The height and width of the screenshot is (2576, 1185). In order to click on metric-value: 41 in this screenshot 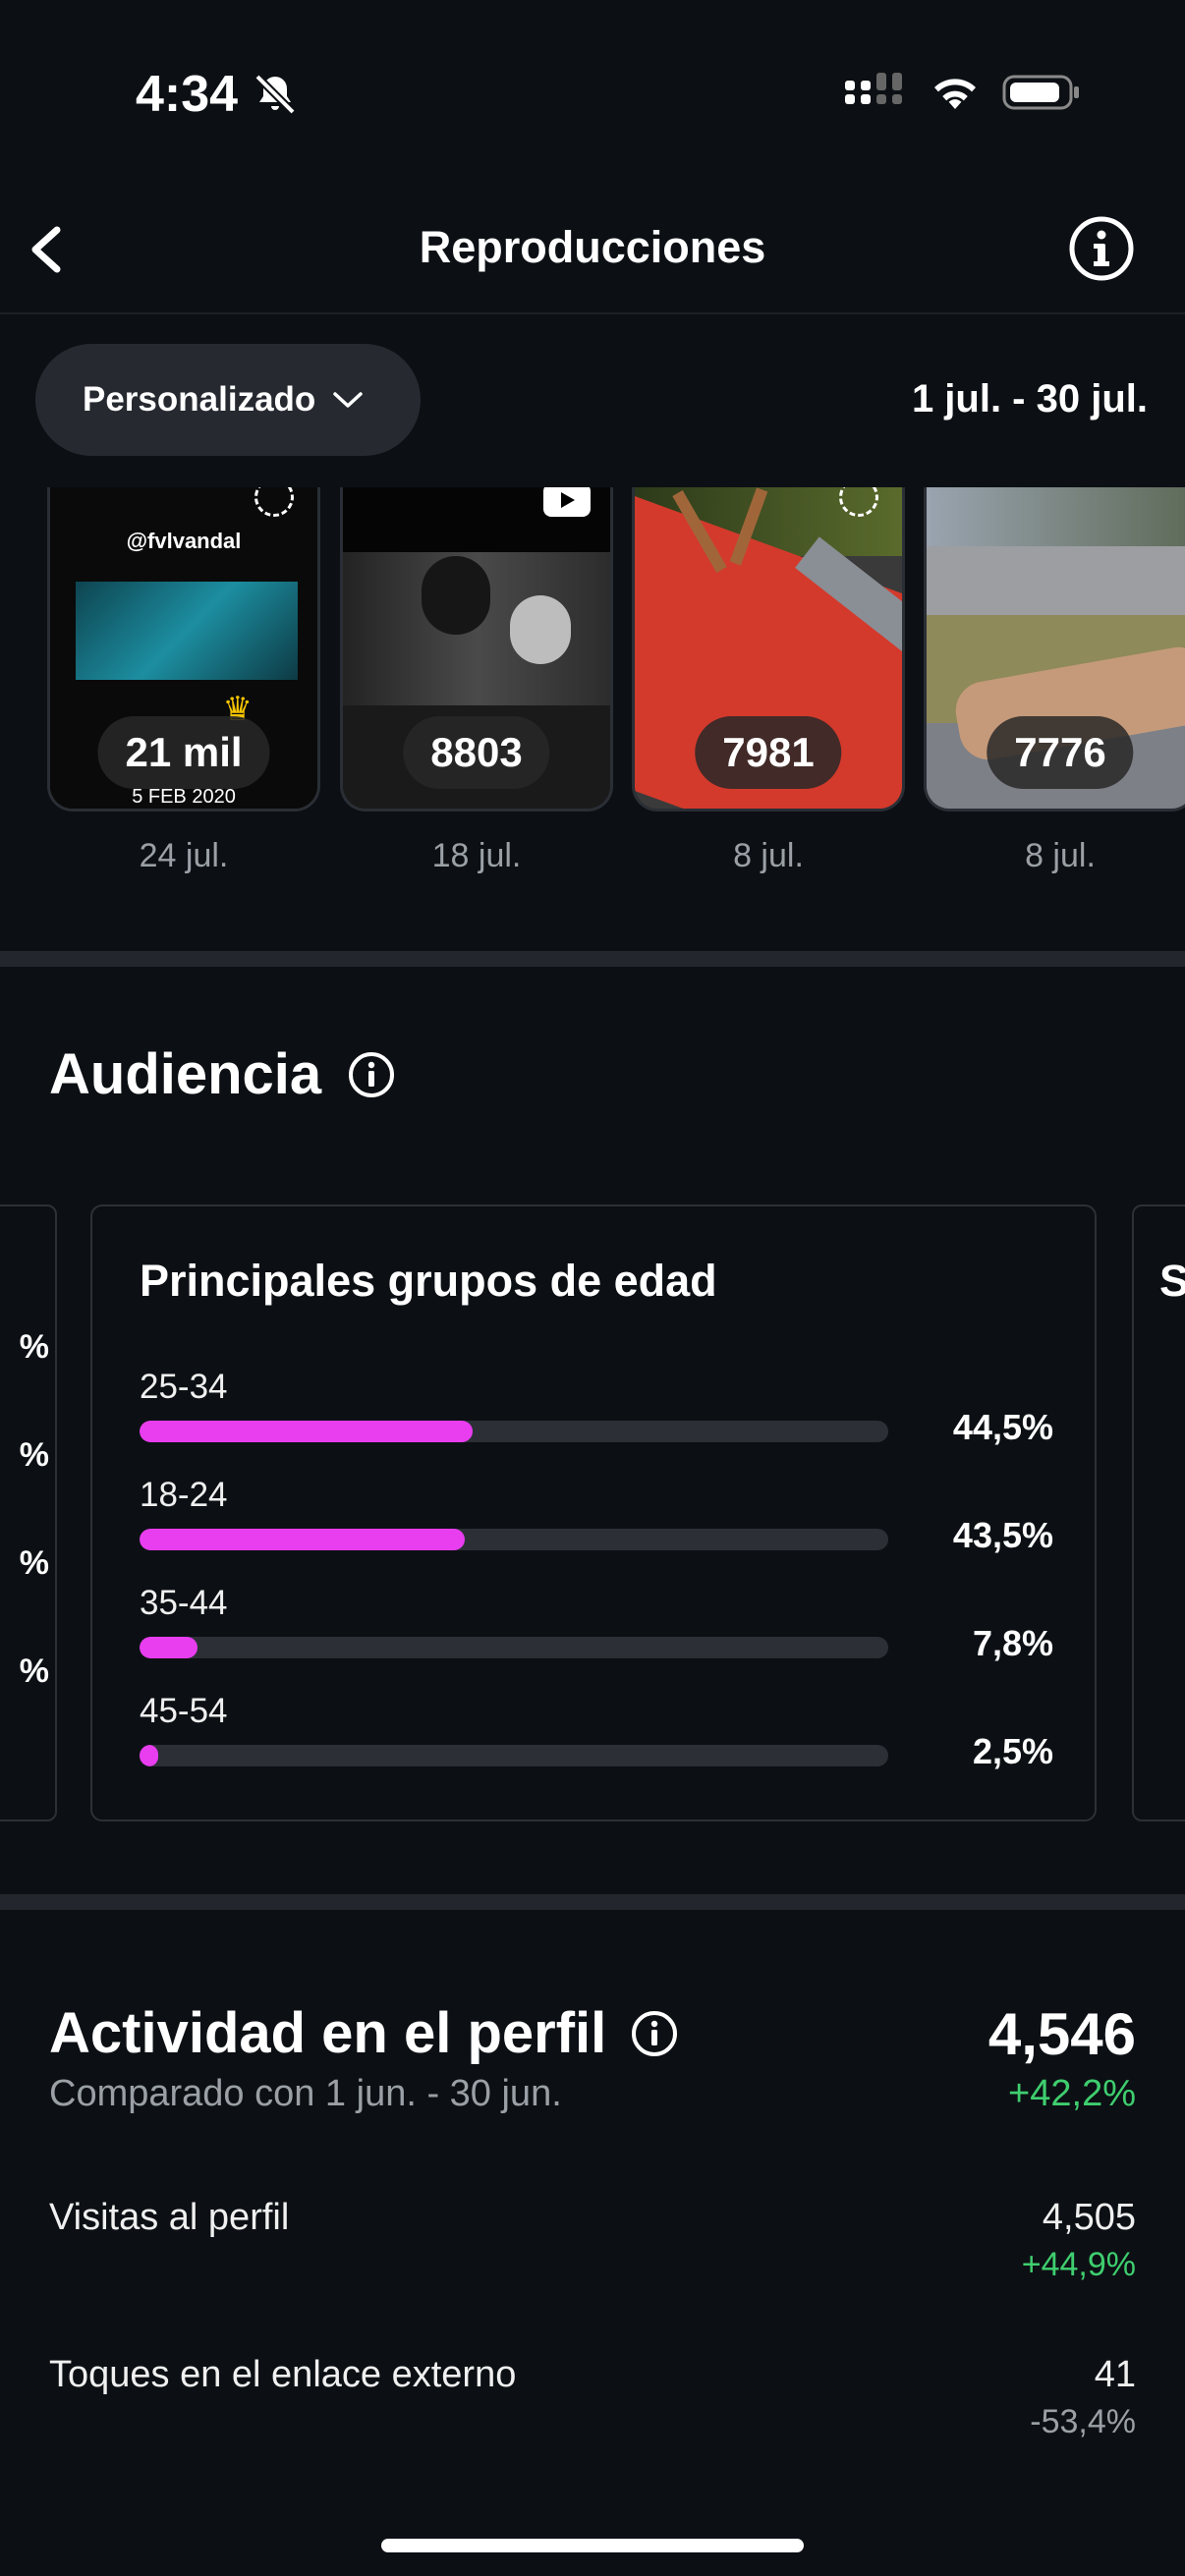, I will do `click(1115, 2374)`.